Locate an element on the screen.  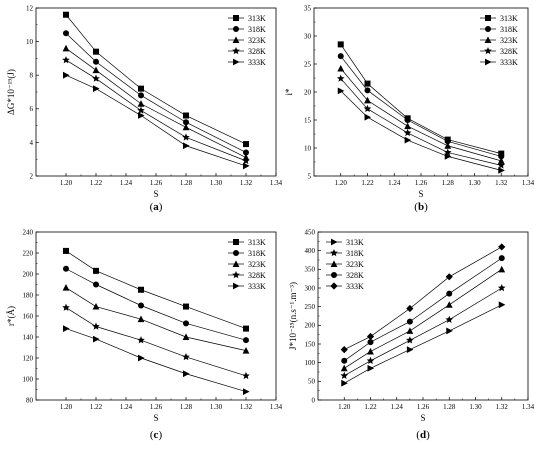
series-line-328K is located at coordinates (423, 309).